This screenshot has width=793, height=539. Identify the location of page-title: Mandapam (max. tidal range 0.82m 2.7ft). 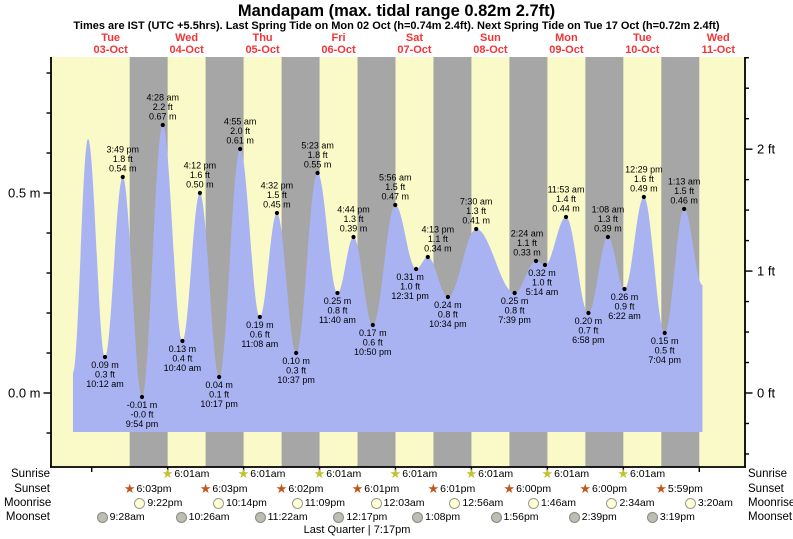
(396, 11).